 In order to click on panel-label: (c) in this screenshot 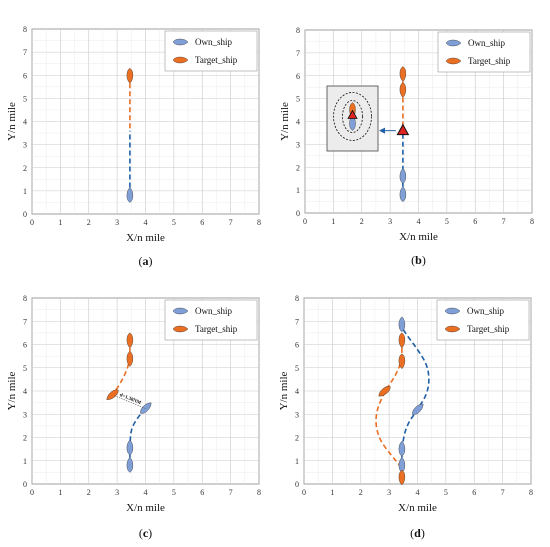, I will do `click(145, 533)`.